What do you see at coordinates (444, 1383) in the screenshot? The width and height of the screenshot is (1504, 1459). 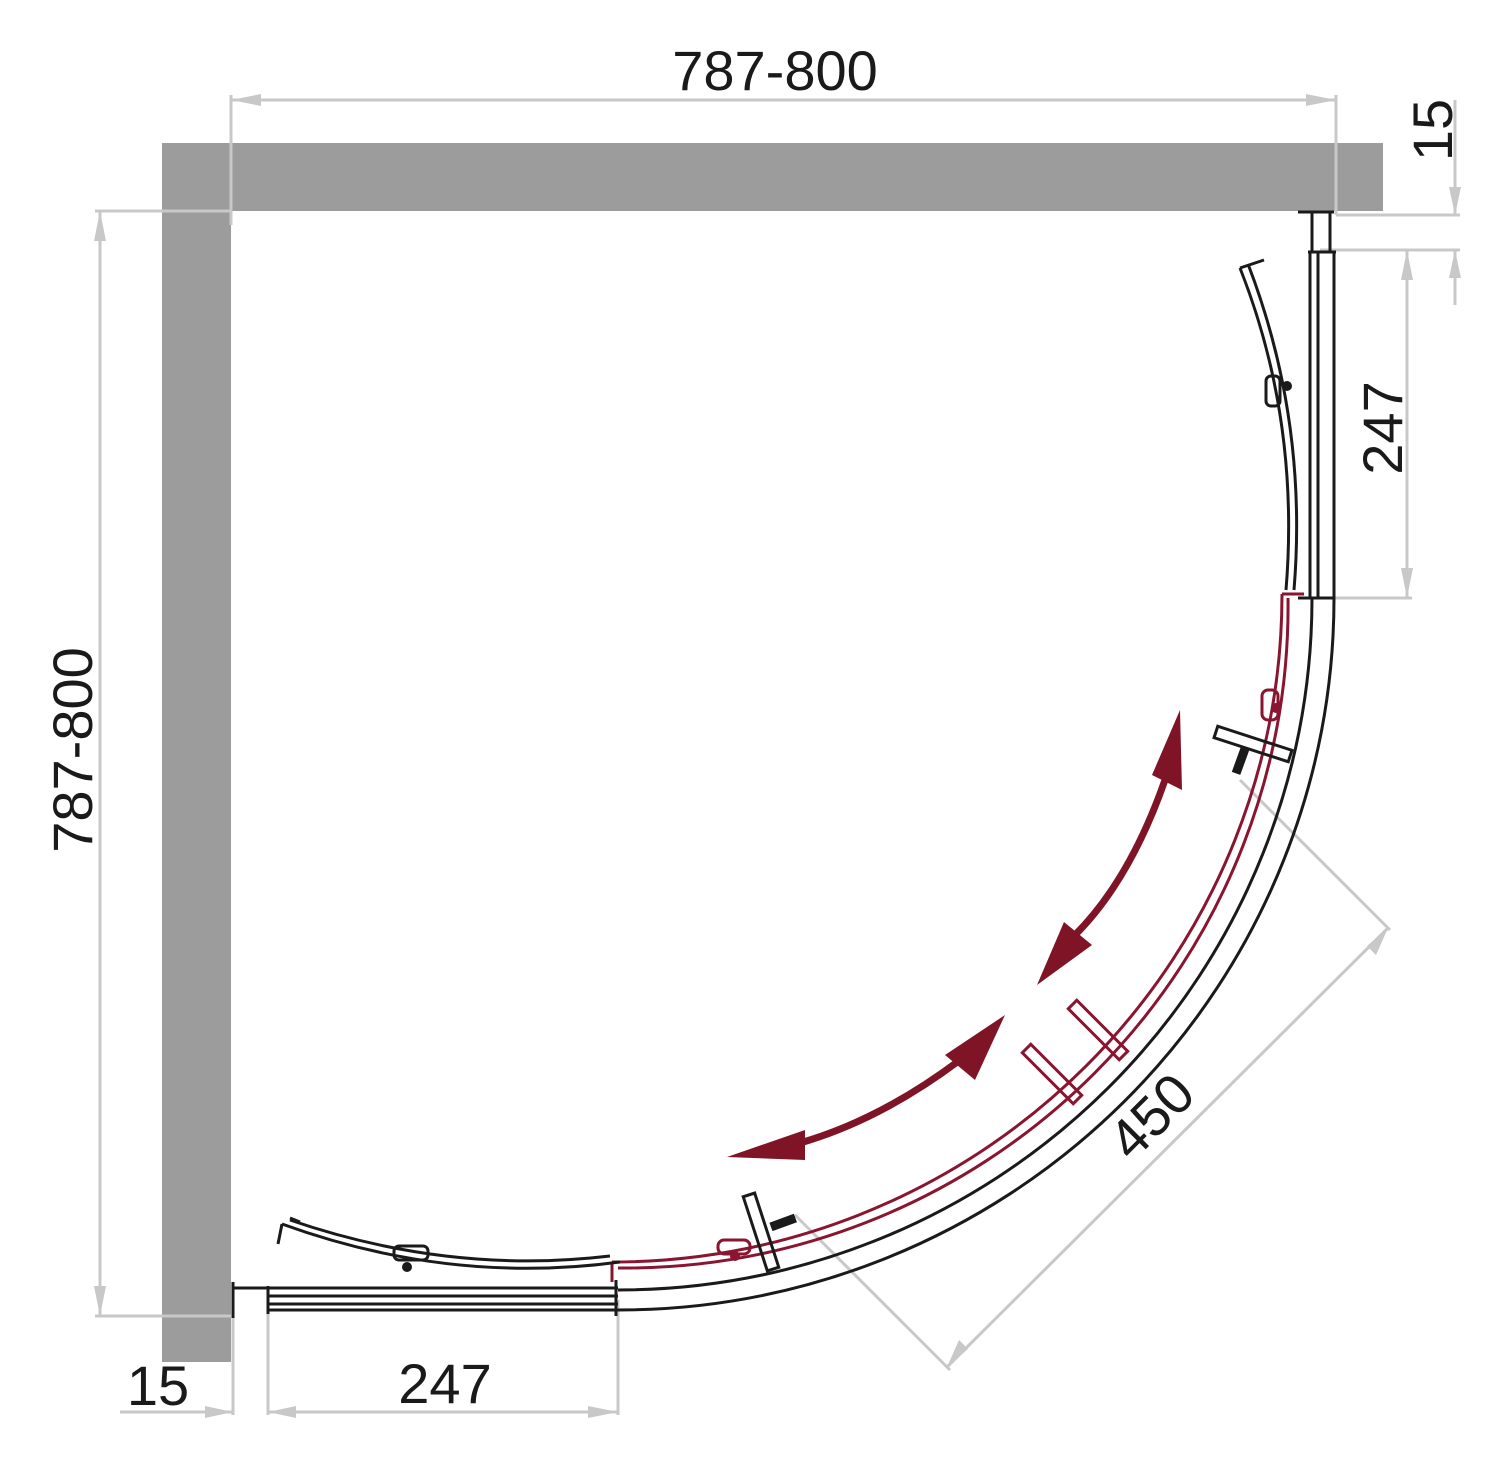 I see `bottom-panel-label: 247` at bounding box center [444, 1383].